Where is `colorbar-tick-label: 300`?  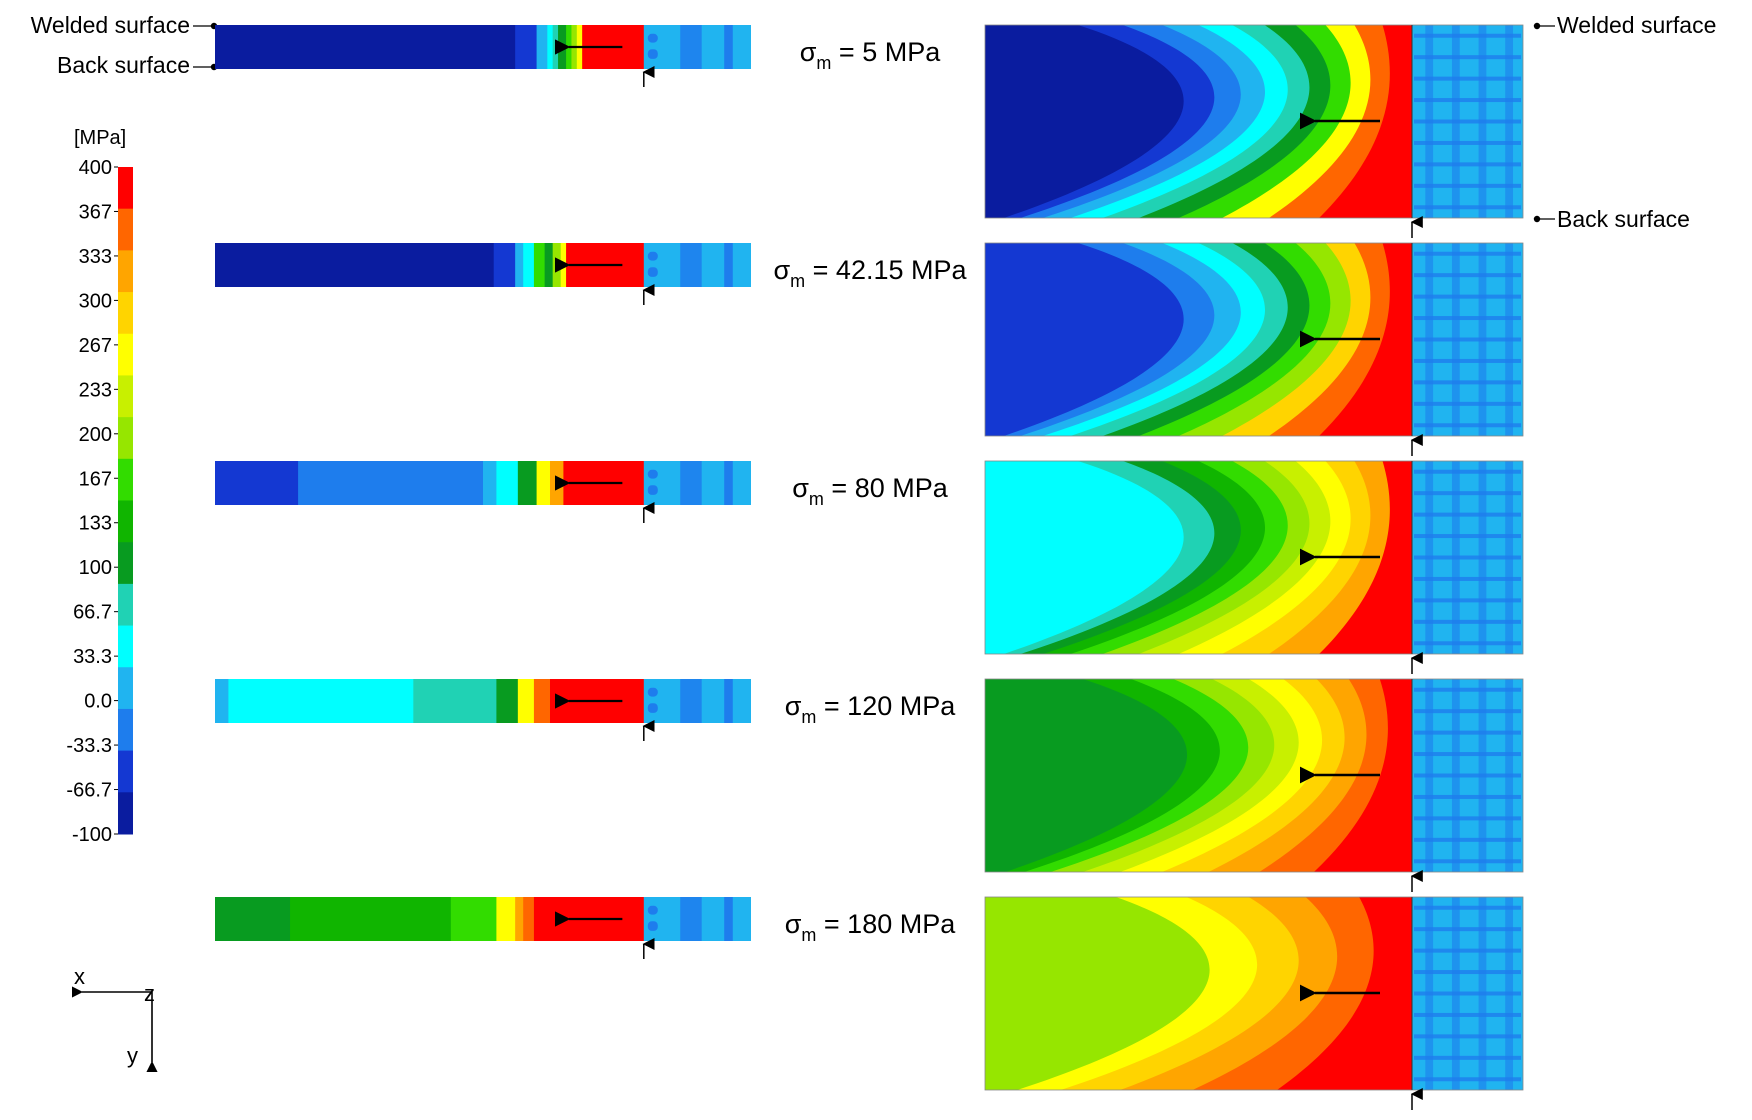
colorbar-tick-label: 300 is located at coordinates (95, 301).